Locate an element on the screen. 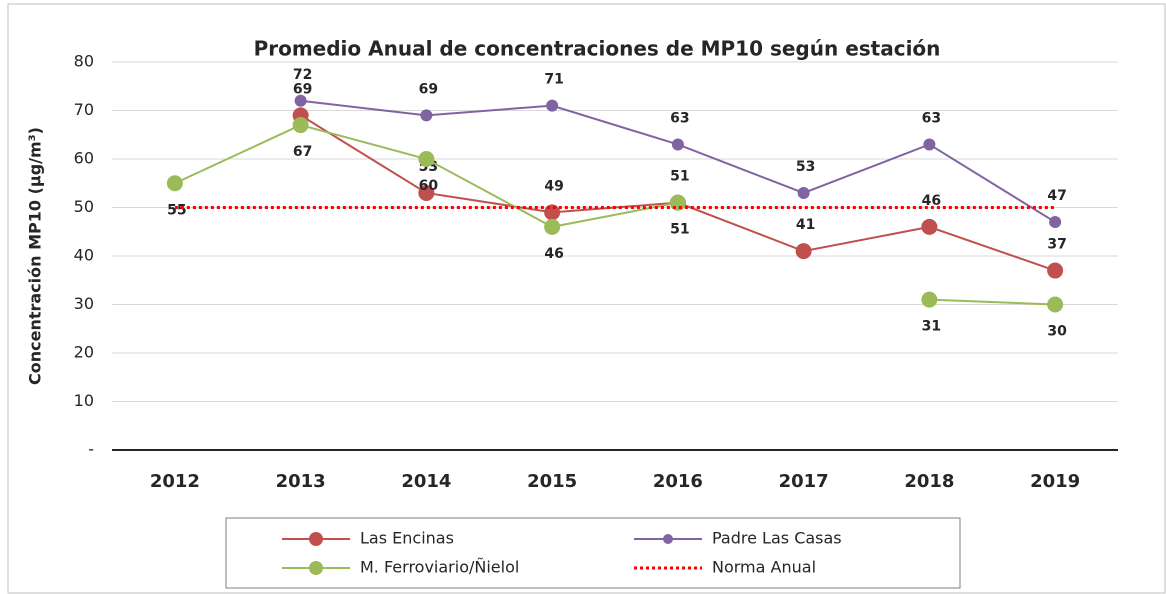  data-label: 55 is located at coordinates (176, 210).